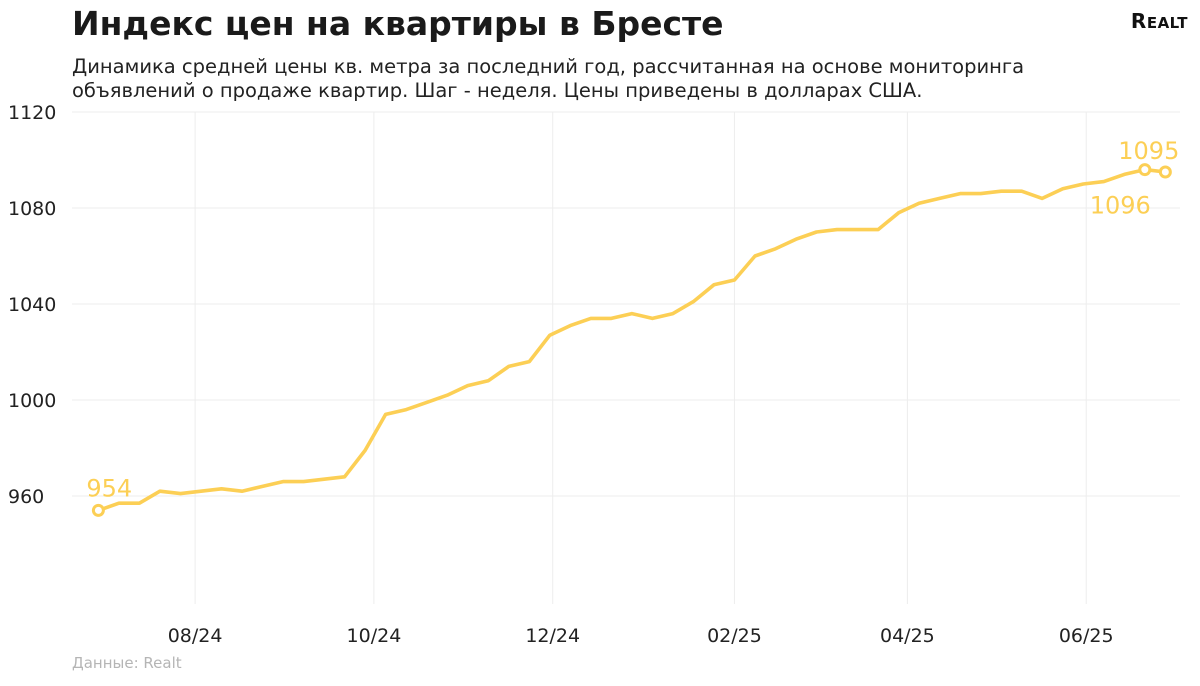 This screenshot has height=686, width=1200. Describe the element at coordinates (1159, 21) in the screenshot. I see `realt-logo: REALT` at that location.